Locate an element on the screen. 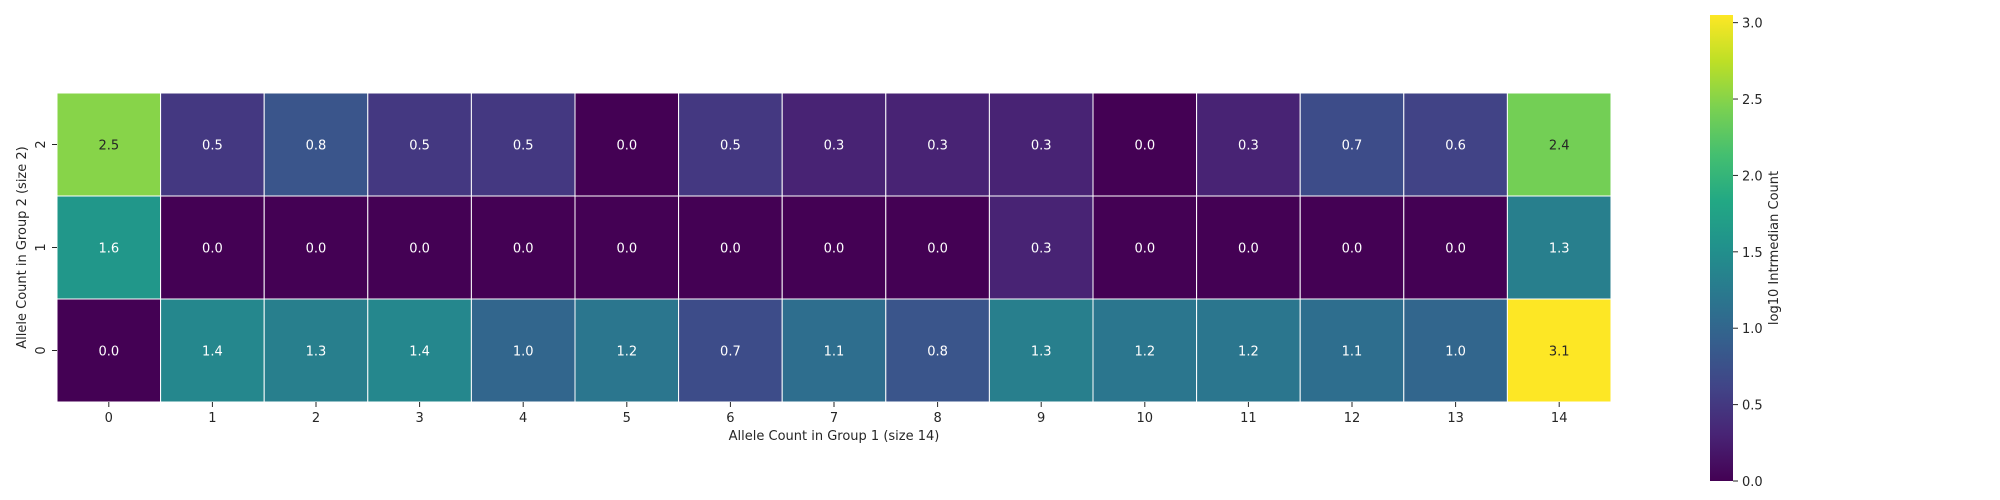 The height and width of the screenshot is (500, 2000). x-axis-ticks: 0 1 2 3 4 5 6 7 8 9 10 11 12 13 14 is located at coordinates (836, 414).